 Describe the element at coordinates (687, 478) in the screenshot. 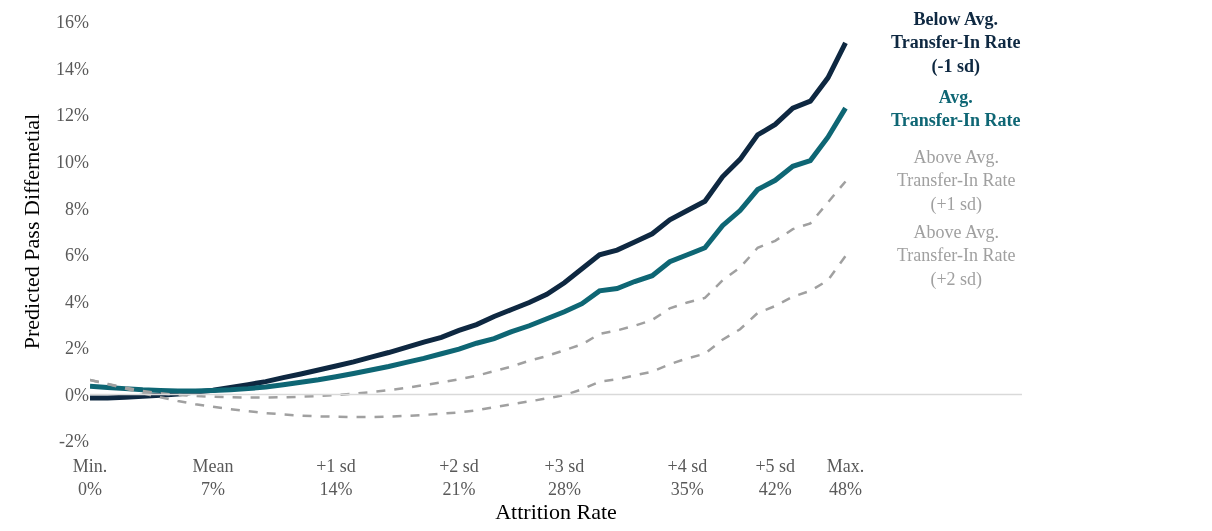

I see `x-tick-label: +4 sd 35%` at that location.